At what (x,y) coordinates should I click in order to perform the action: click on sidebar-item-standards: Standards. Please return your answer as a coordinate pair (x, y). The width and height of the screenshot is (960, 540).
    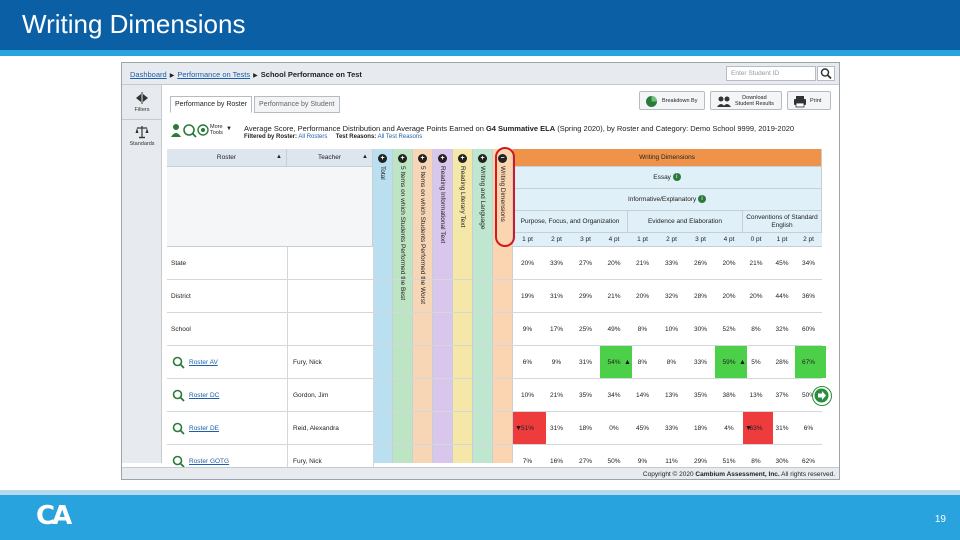
    Looking at the image, I should click on (142, 136).